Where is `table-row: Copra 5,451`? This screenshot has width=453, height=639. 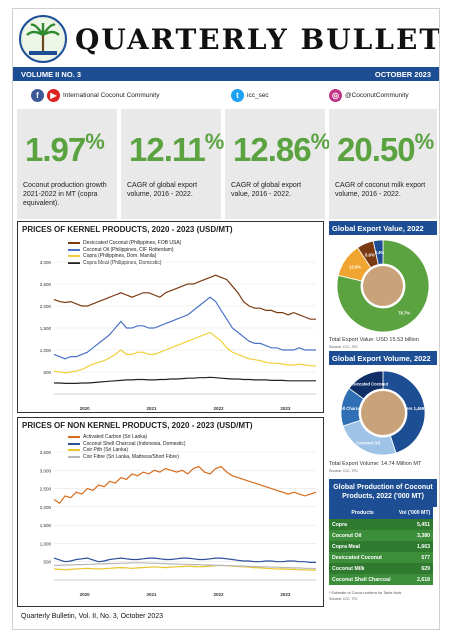 table-row: Copra 5,451 is located at coordinates (381, 524).